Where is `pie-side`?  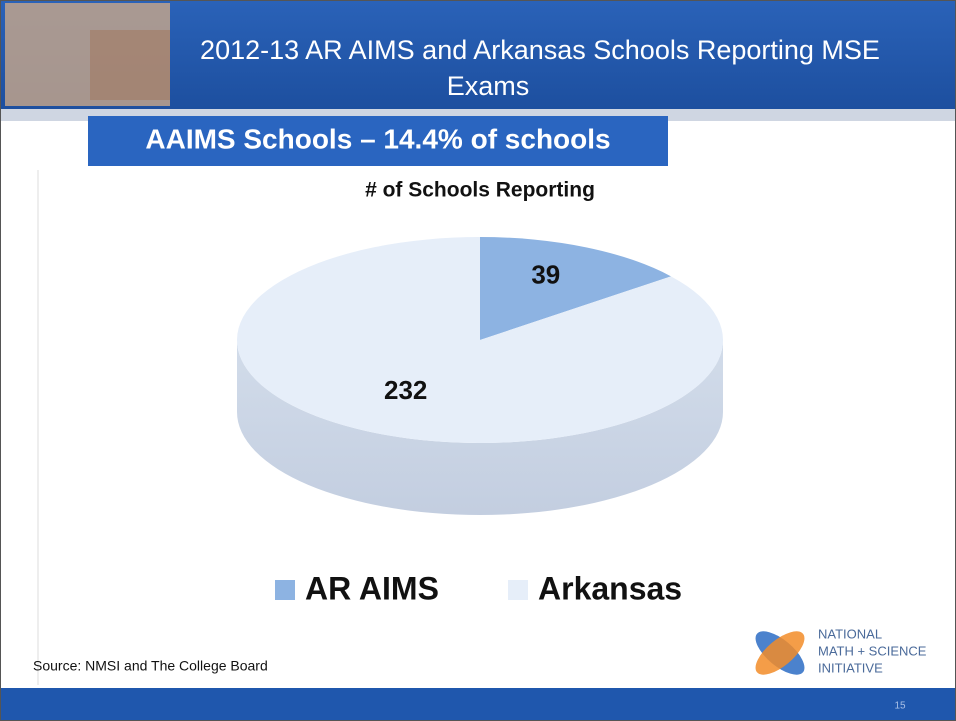
pie-side is located at coordinates (480, 427).